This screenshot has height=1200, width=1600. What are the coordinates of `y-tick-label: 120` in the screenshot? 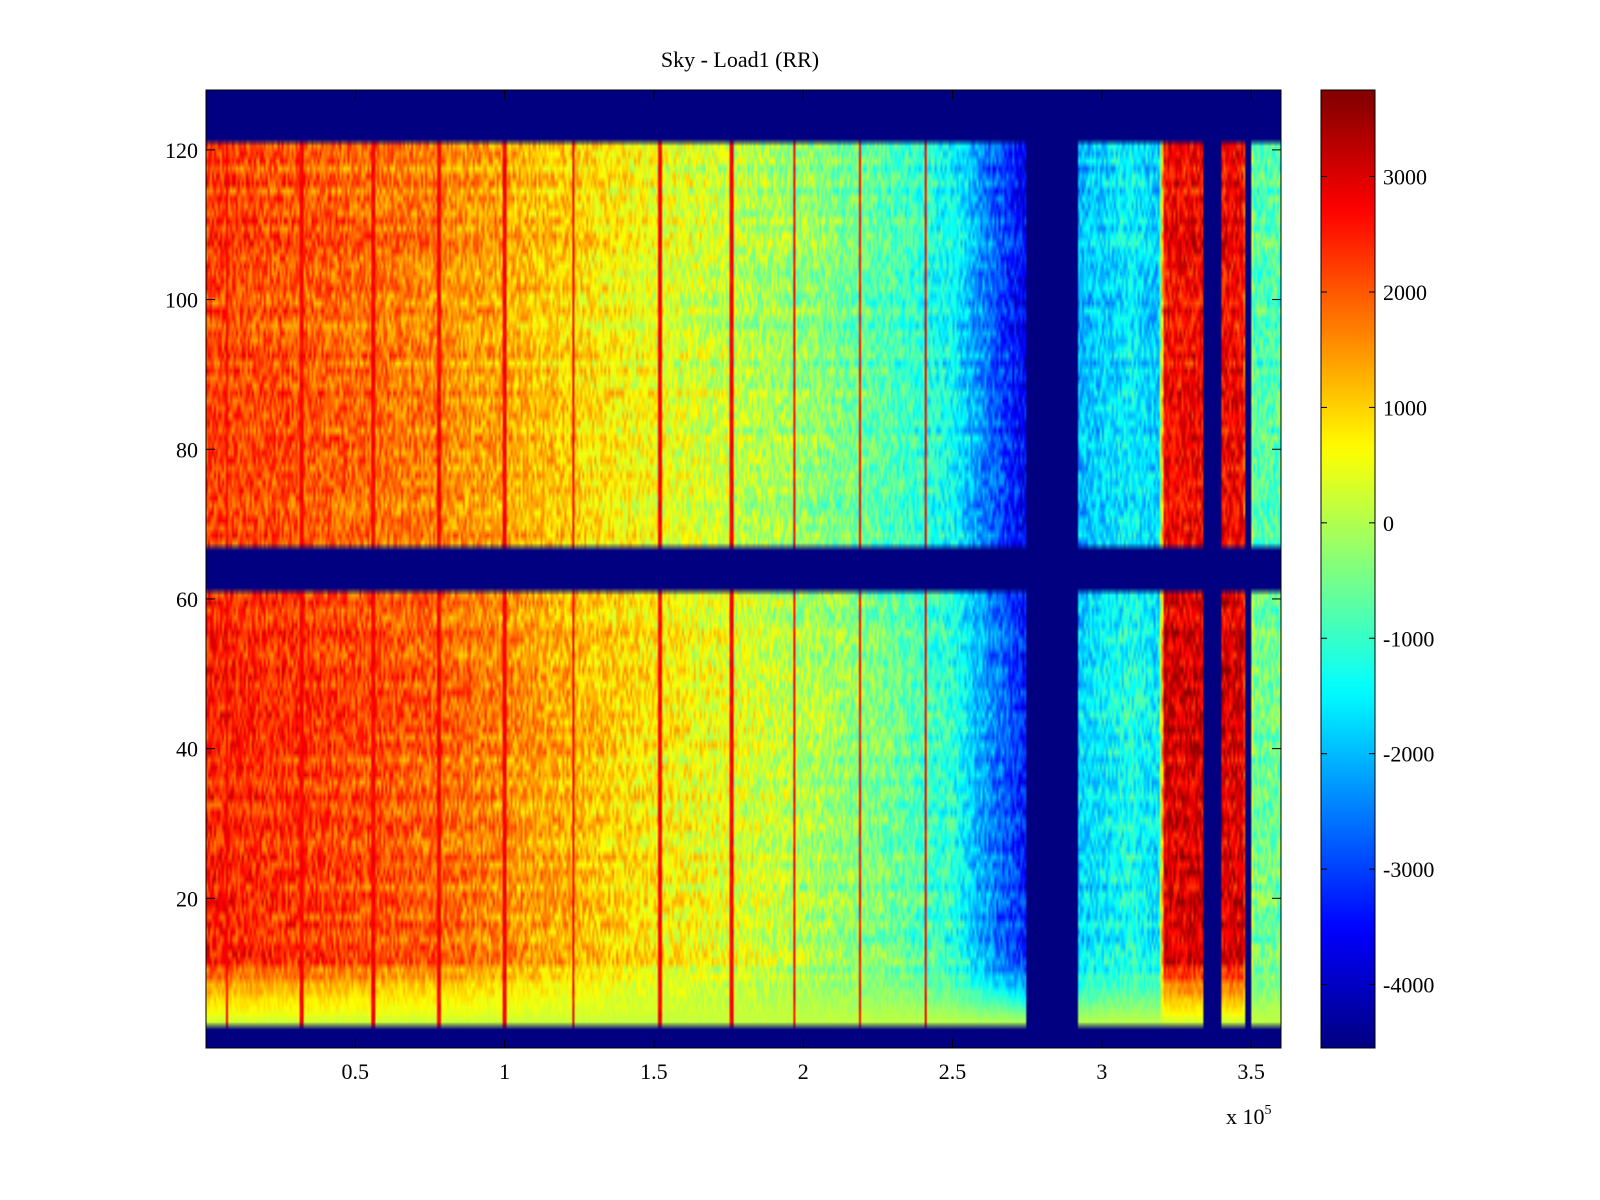 It's located at (181, 150).